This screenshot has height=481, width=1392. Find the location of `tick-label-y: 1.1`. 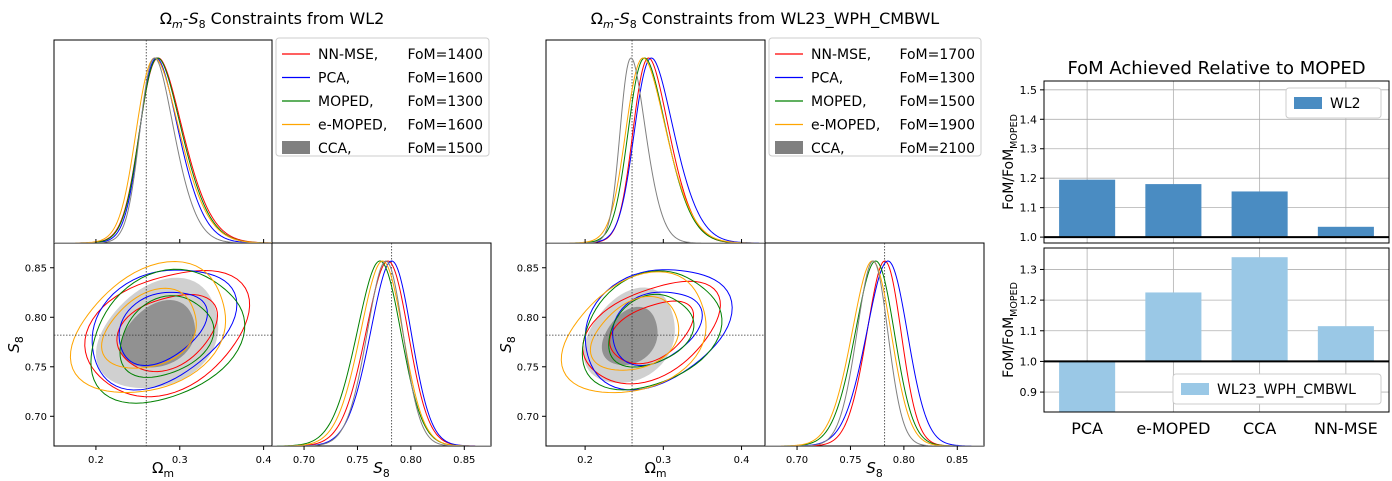

tick-label-y: 1.1 is located at coordinates (1029, 331).